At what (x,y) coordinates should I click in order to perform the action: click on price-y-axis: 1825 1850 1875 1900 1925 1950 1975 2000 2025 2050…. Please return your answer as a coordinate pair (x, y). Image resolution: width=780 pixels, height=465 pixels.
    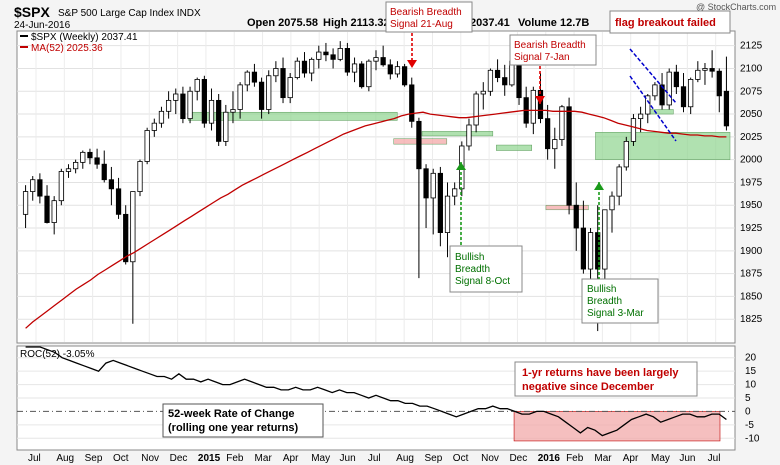
    Looking at the image, I should click on (751, 183).